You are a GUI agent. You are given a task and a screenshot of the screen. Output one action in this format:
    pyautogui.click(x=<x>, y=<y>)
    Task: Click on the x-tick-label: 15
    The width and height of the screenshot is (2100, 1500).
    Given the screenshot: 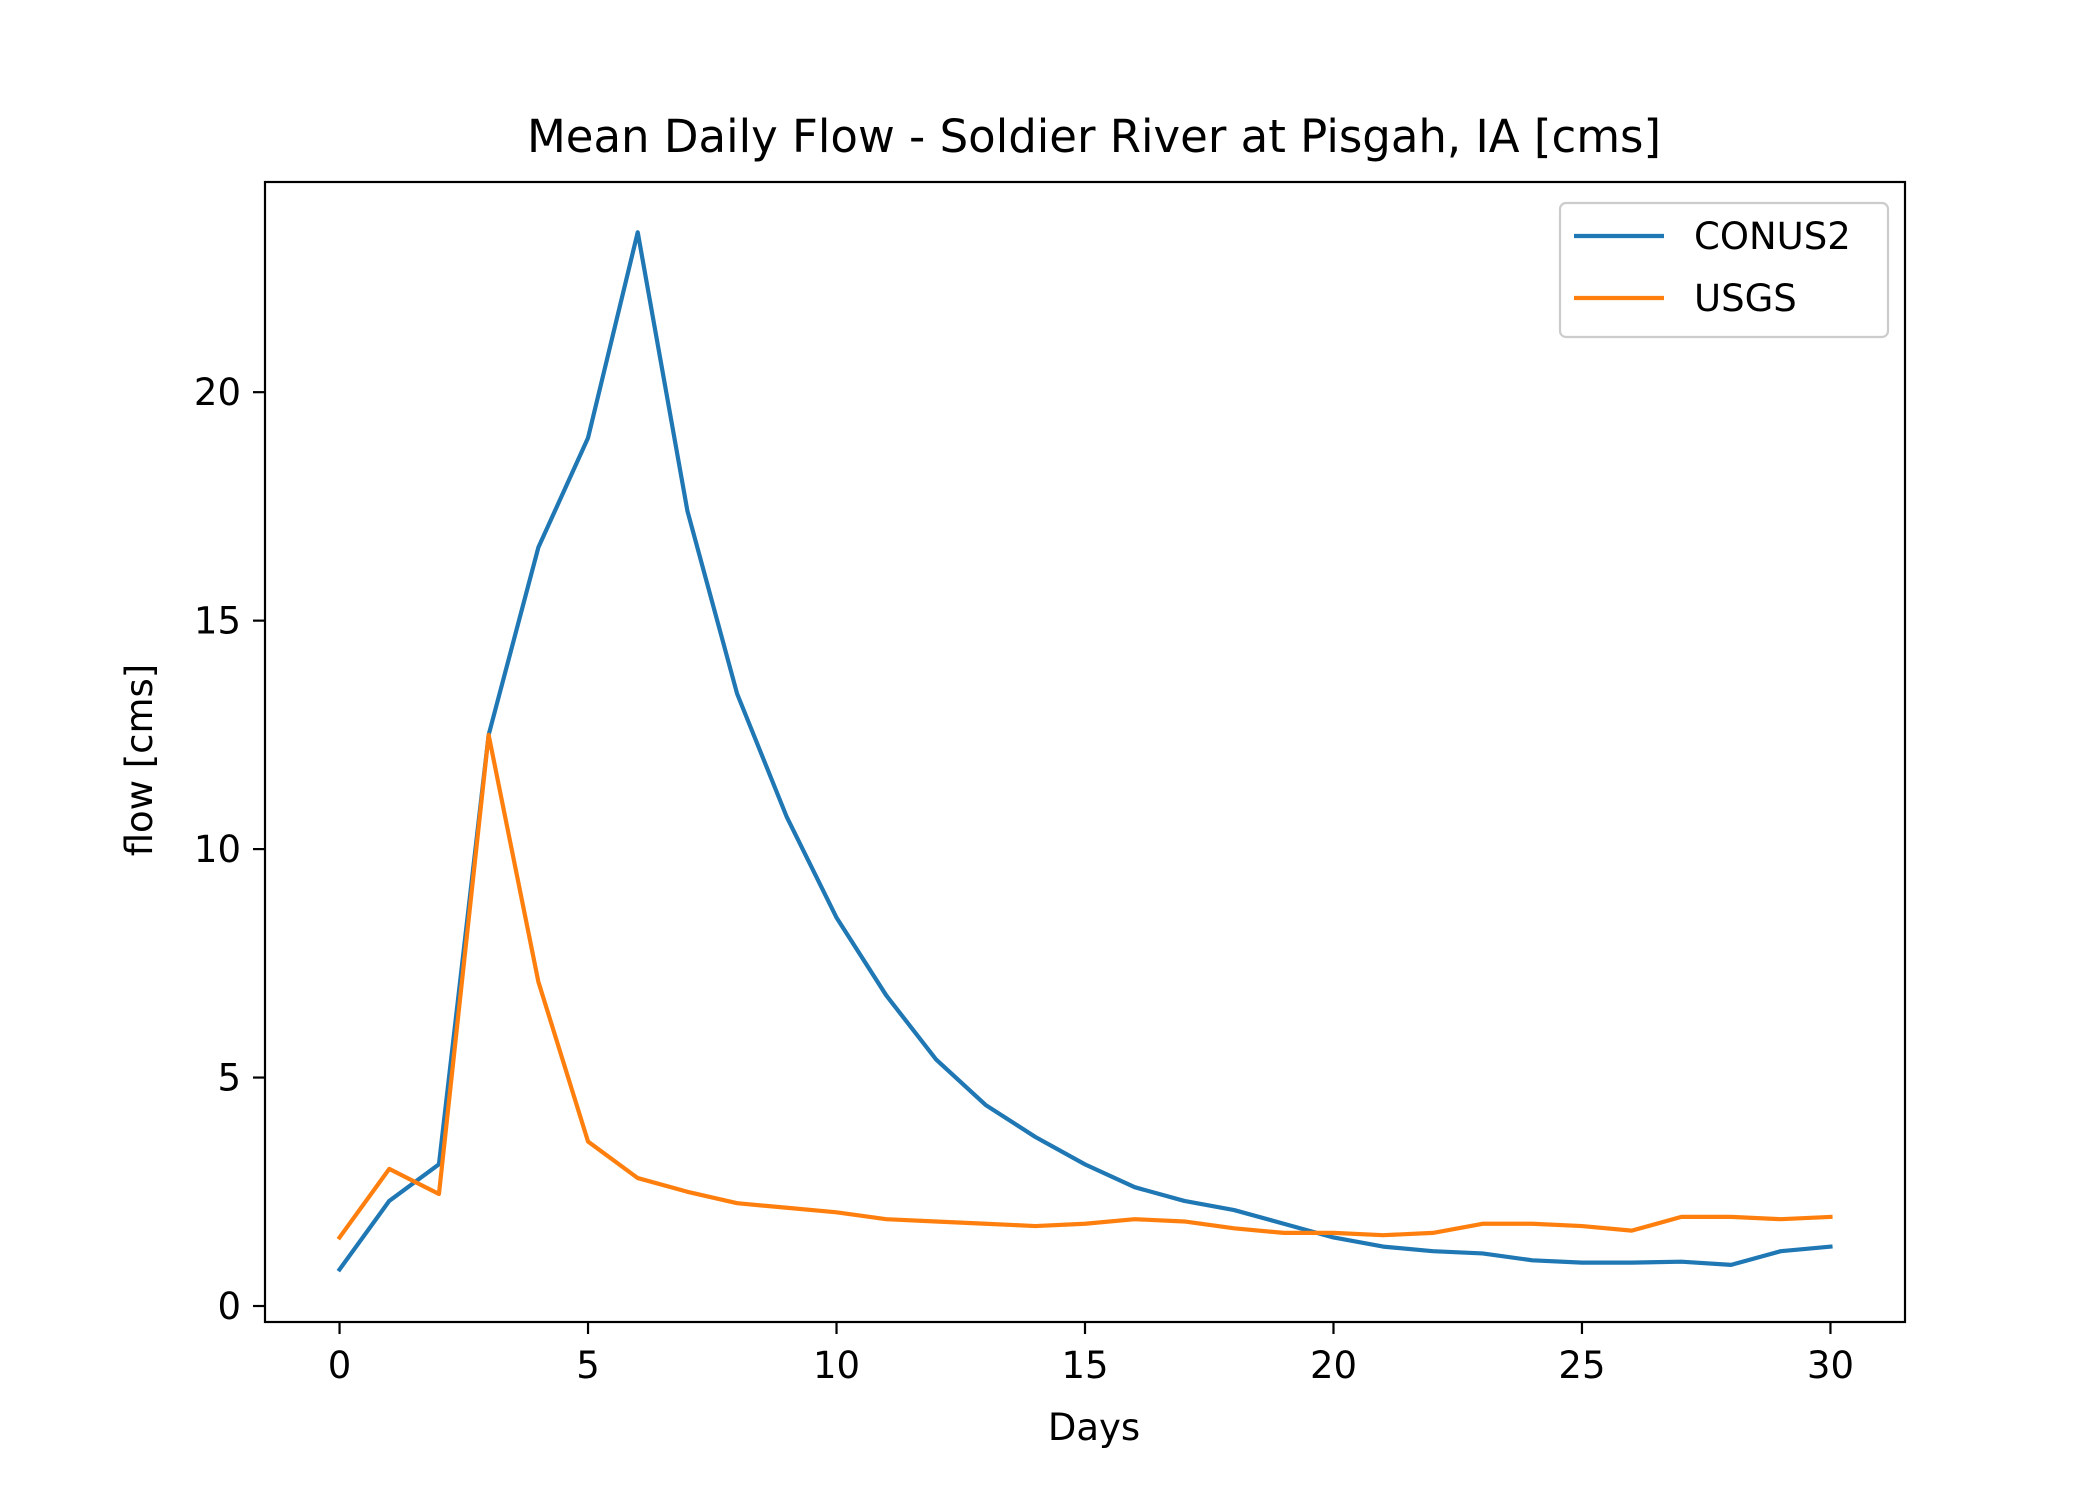 What is the action you would take?
    pyautogui.click(x=1084, y=1365)
    